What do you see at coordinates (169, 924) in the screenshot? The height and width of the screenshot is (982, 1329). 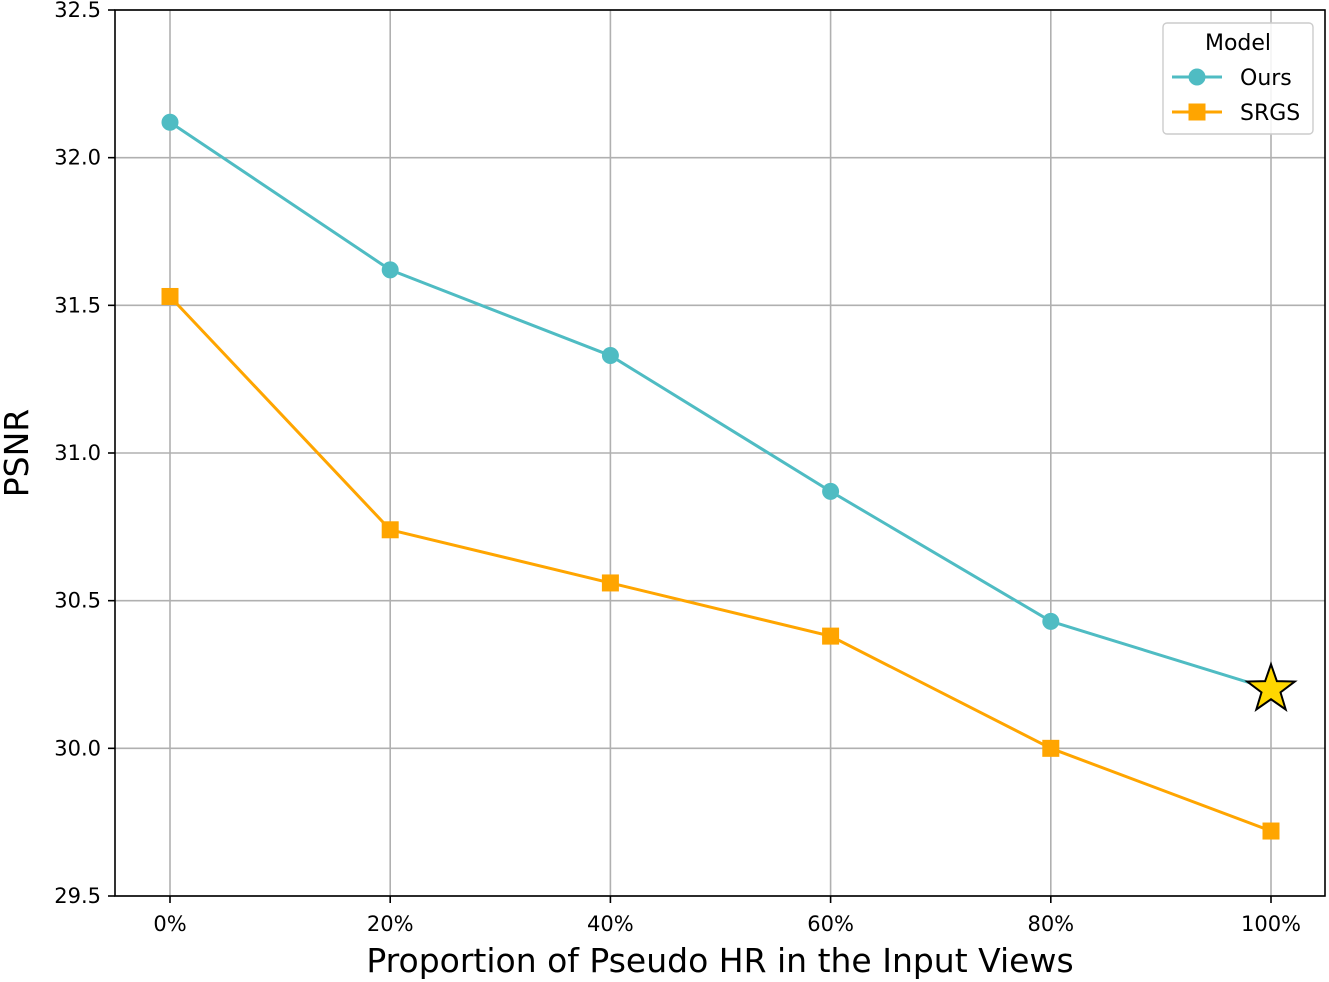 I see `x-tick-label: 0%` at bounding box center [169, 924].